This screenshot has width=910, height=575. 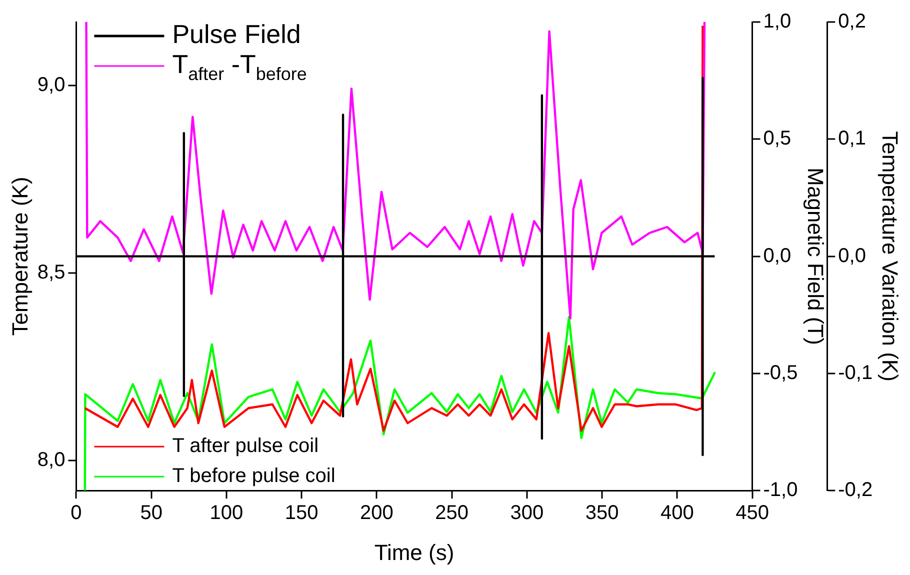 What do you see at coordinates (414, 552) in the screenshot?
I see `x-axis-title: Time (s)` at bounding box center [414, 552].